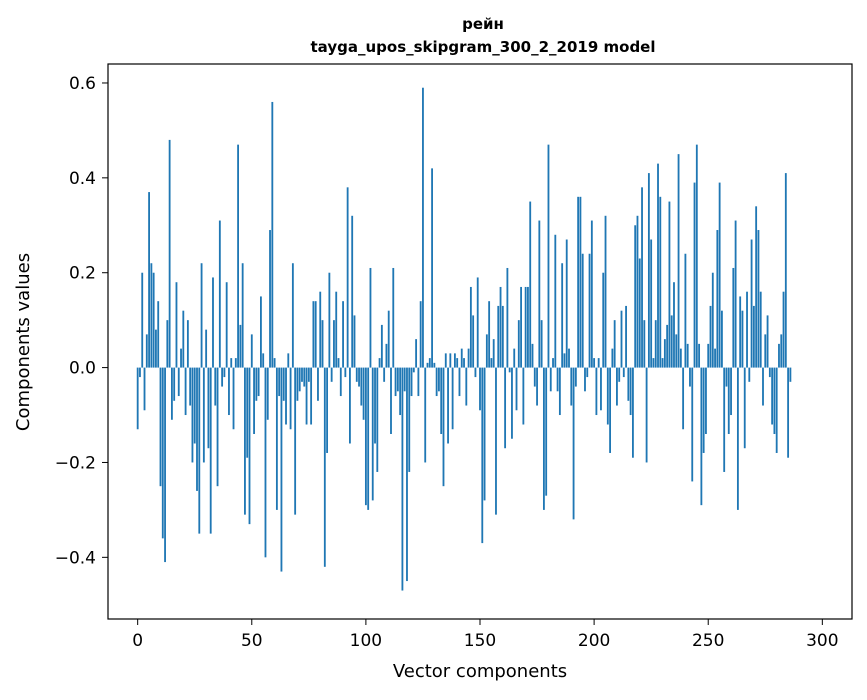 The width and height of the screenshot is (867, 700). What do you see at coordinates (82, 369) in the screenshot?
I see `y-tick-label: 0.0` at bounding box center [82, 369].